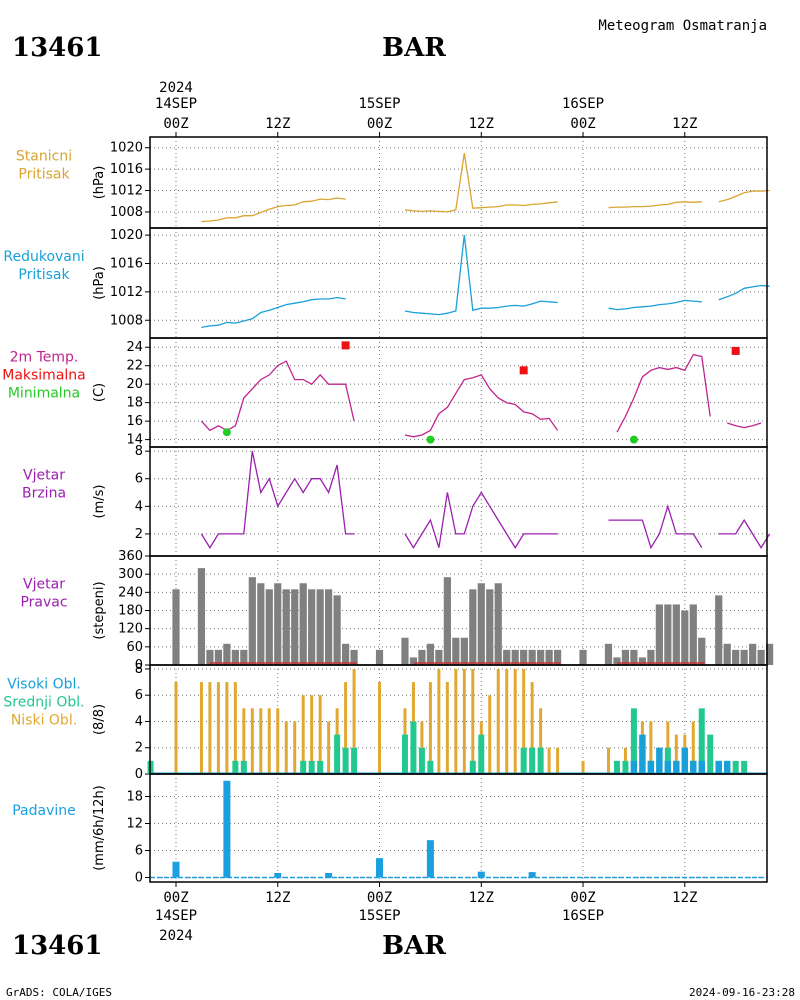 The width and height of the screenshot is (800, 1000). I want to click on meteogram-title: Meteogram Osmatranja, so click(682, 26).